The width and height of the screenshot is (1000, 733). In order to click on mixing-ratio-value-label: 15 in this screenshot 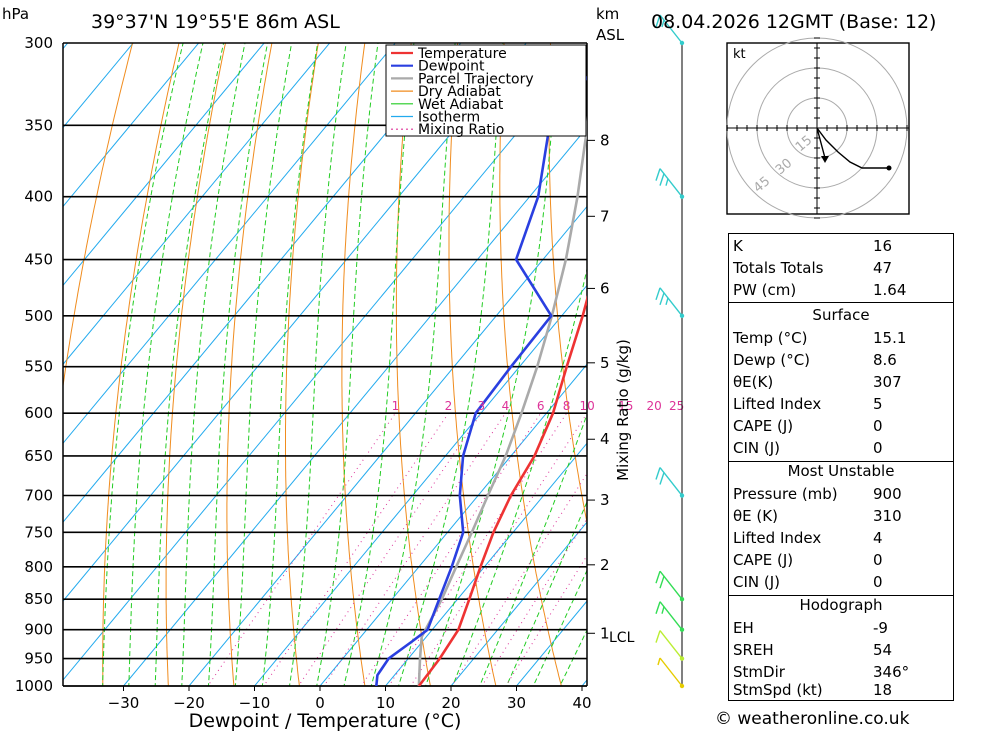, I will do `click(625, 406)`.